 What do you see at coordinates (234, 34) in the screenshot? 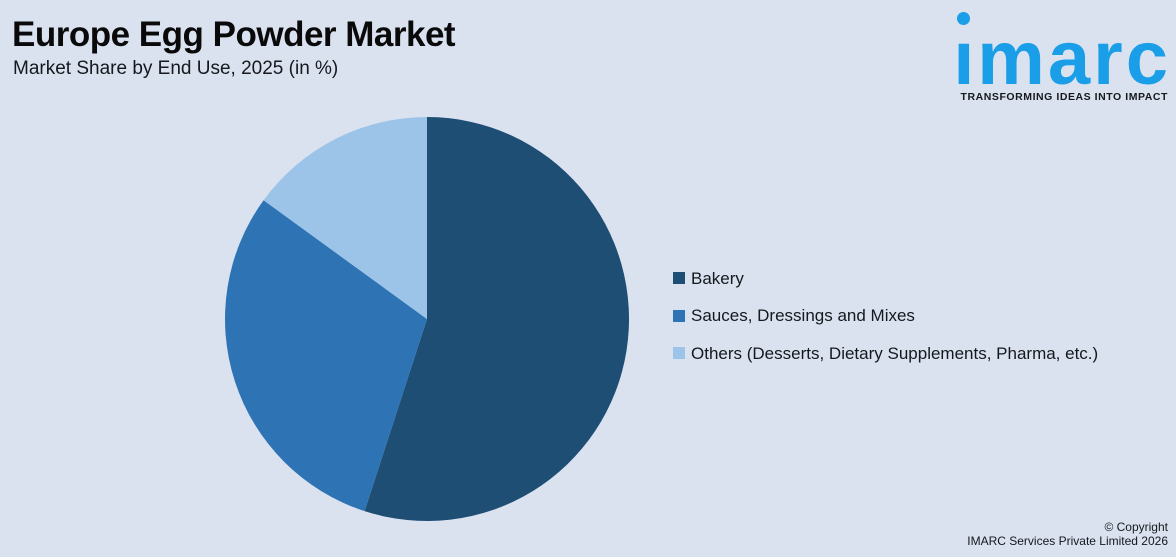
I see `page-title: Europe Egg Powder Market` at bounding box center [234, 34].